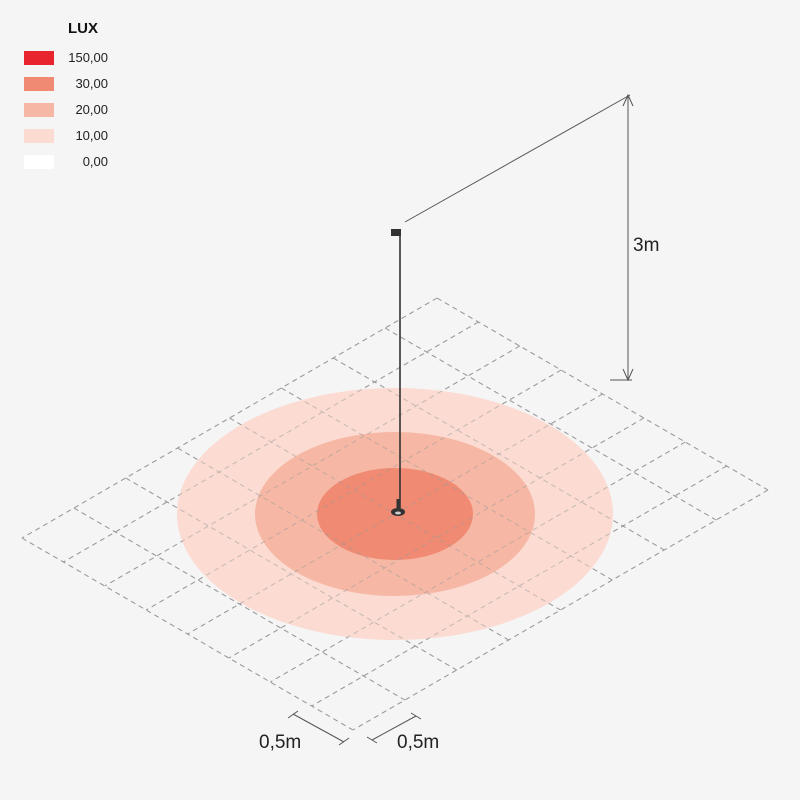 The width and height of the screenshot is (800, 800). What do you see at coordinates (91, 109) in the screenshot?
I see `legend-value: 20,00` at bounding box center [91, 109].